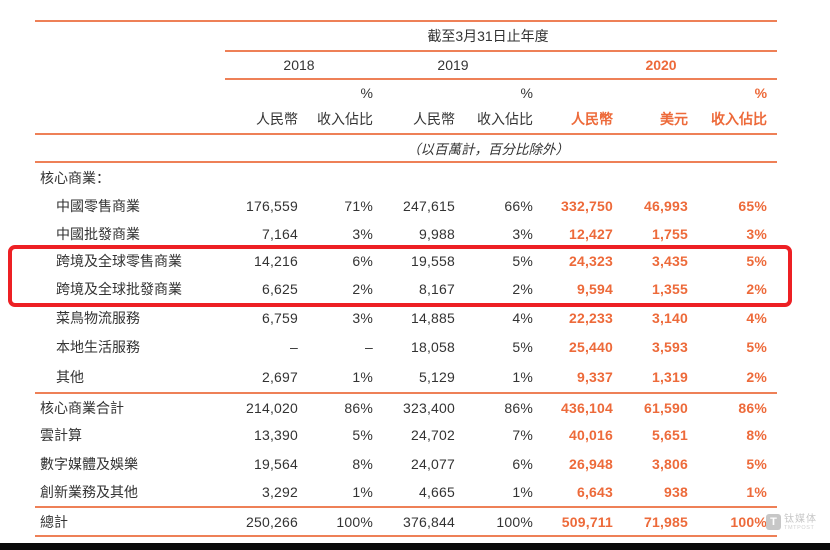 The image size is (830, 550). I want to click on year-2020-header: 2020, so click(655, 65).